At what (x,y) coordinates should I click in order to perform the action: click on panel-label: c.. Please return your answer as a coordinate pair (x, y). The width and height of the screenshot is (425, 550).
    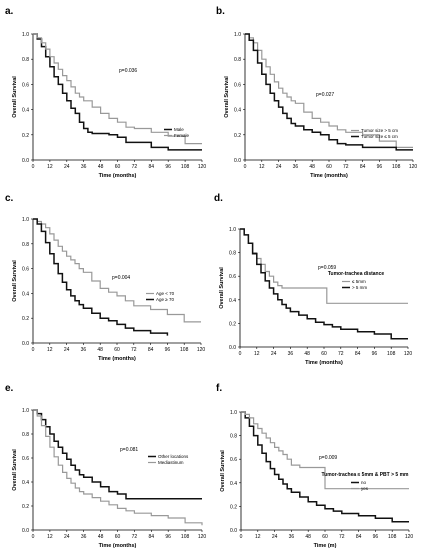
    Looking at the image, I should click on (9, 198).